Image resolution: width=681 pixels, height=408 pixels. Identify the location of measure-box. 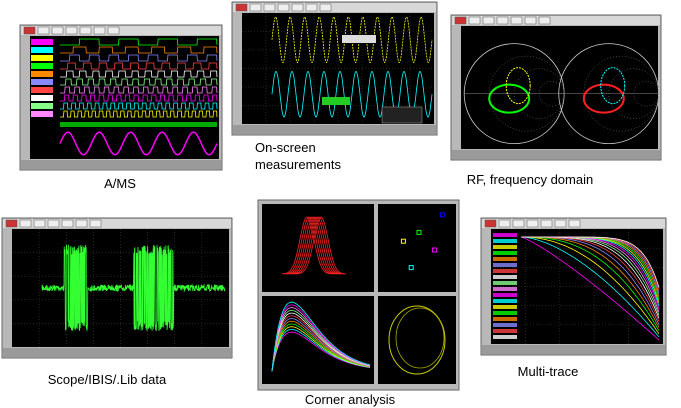
(336, 101).